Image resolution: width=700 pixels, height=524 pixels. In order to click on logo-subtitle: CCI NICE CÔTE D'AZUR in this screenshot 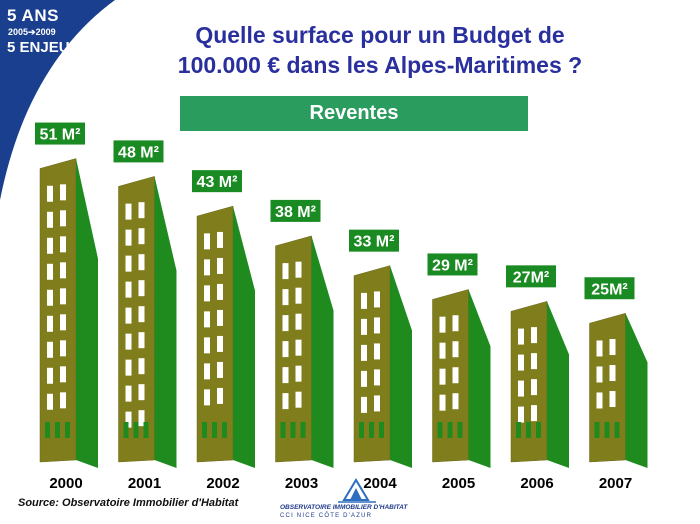, I will do `click(326, 516)`.